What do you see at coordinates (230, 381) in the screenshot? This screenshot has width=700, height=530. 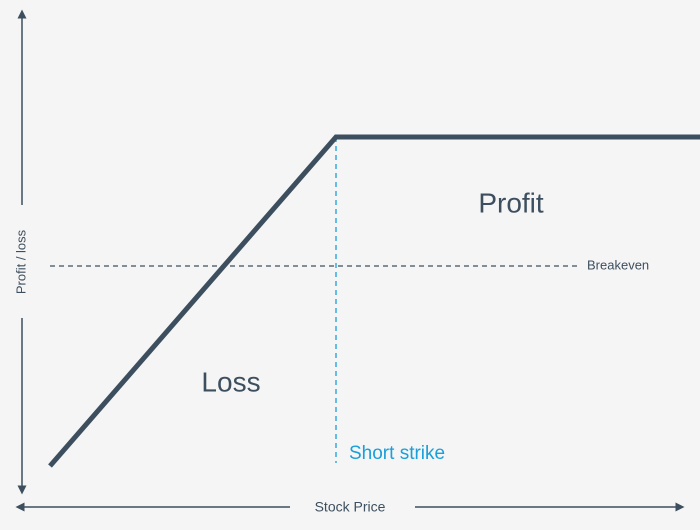 I see `loss-label: Loss` at bounding box center [230, 381].